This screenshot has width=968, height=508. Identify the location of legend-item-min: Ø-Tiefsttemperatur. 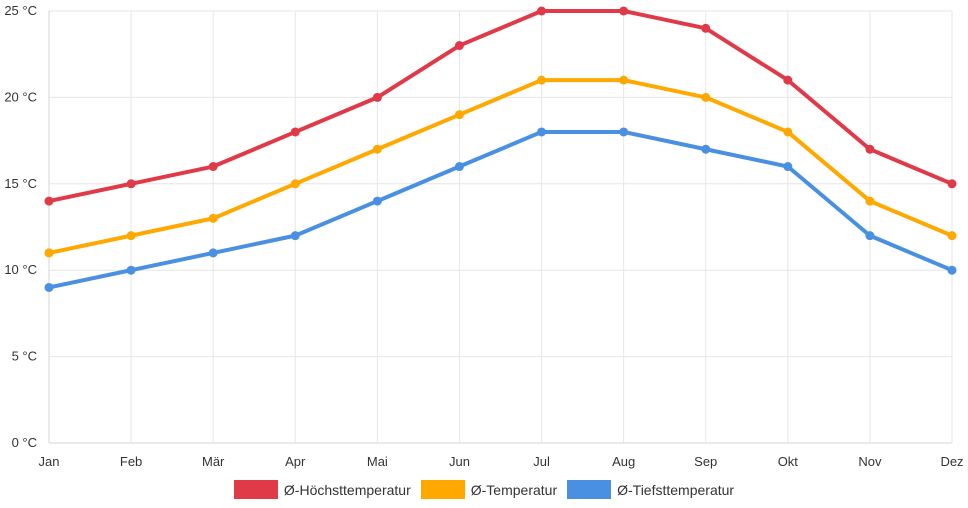
(650, 489).